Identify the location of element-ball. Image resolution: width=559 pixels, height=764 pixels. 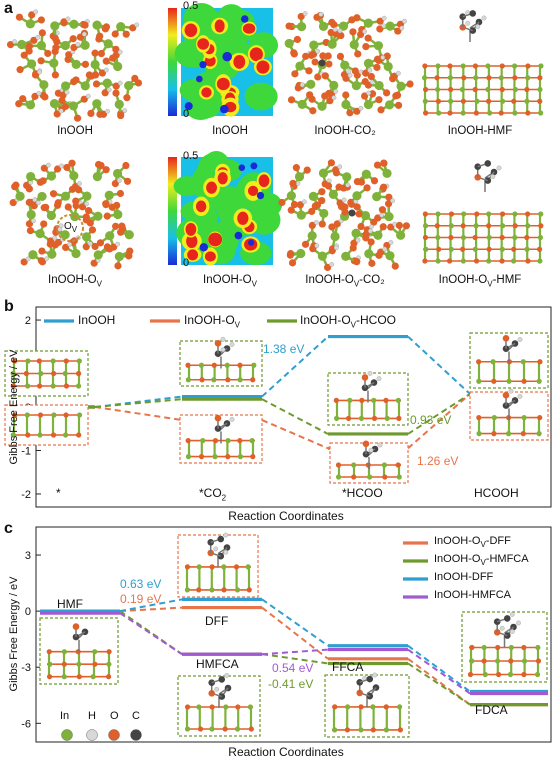
(136, 735).